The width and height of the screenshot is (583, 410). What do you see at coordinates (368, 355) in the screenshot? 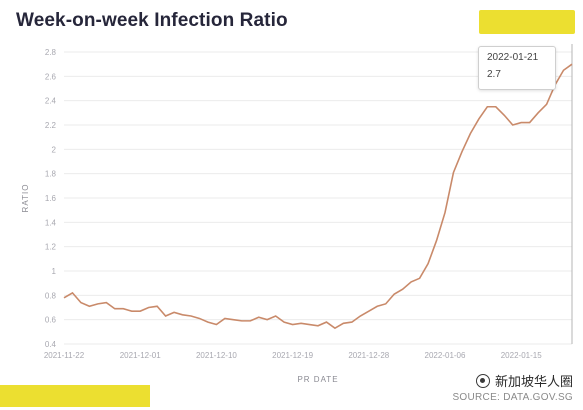
I see `x-tick-label: 2021-12-28` at bounding box center [368, 355].